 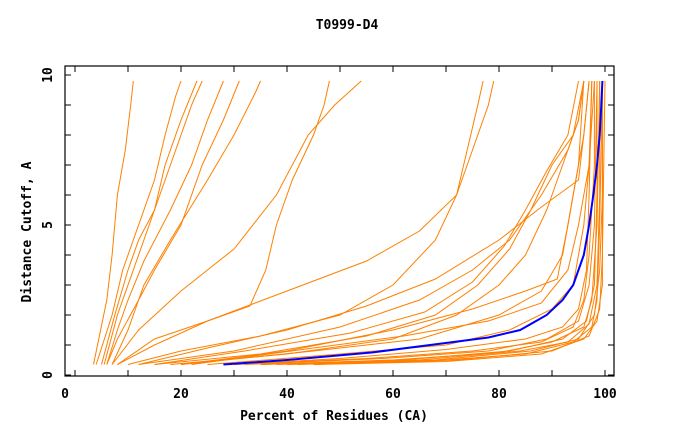 I want to click on series-line-m7, so click(x=186, y=222).